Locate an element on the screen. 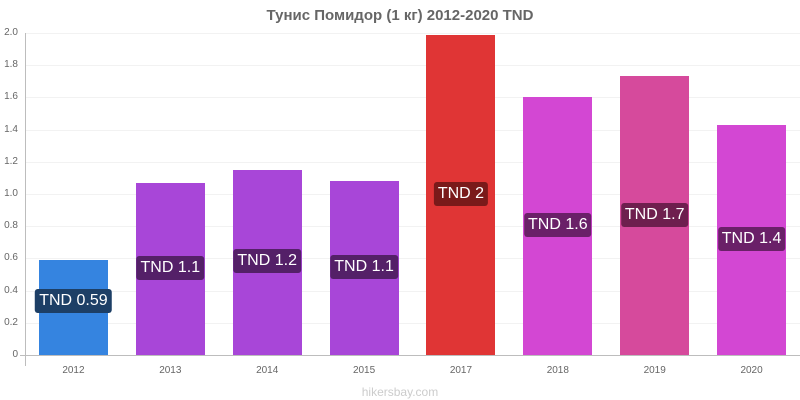  bar-value-label: TND 0.59 is located at coordinates (73, 300).